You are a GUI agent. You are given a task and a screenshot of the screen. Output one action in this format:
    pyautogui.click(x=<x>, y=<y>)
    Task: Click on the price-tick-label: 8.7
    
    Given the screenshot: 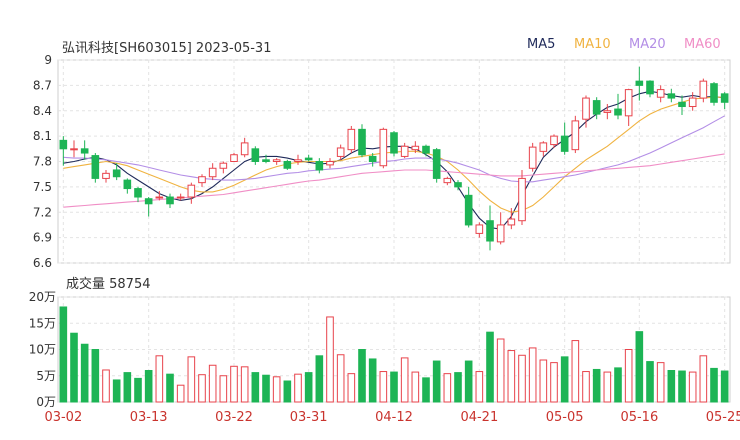 What is the action you would take?
    pyautogui.click(x=42, y=85)
    